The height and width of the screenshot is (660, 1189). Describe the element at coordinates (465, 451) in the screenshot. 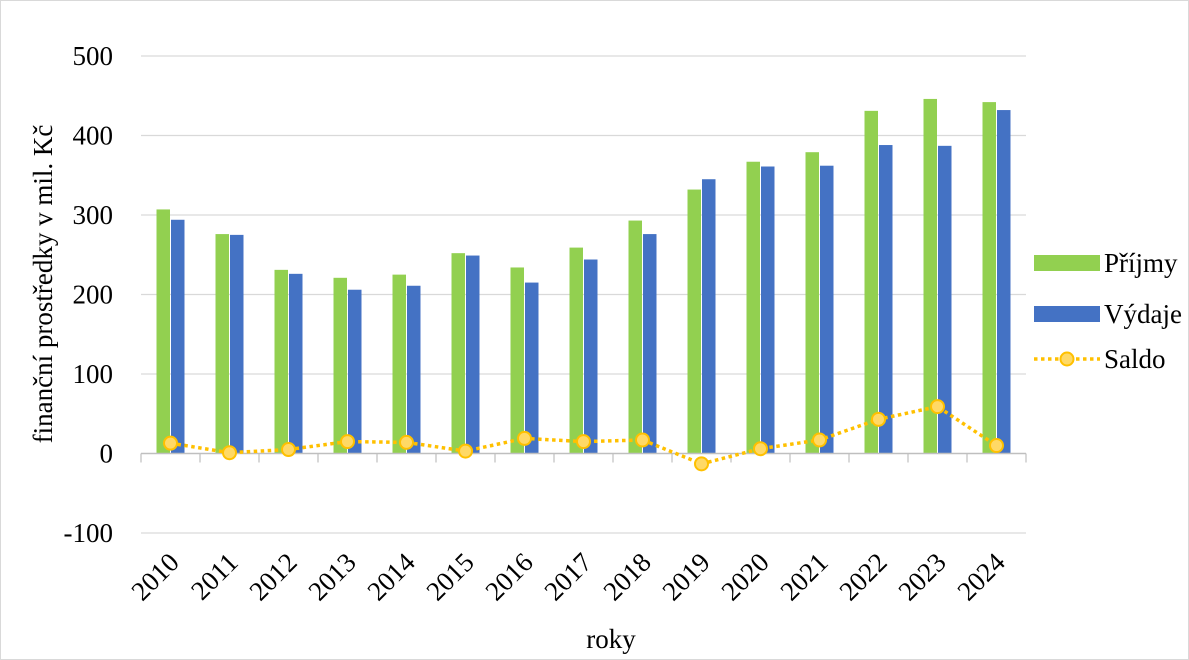

I see `saldo-point-2015` at that location.